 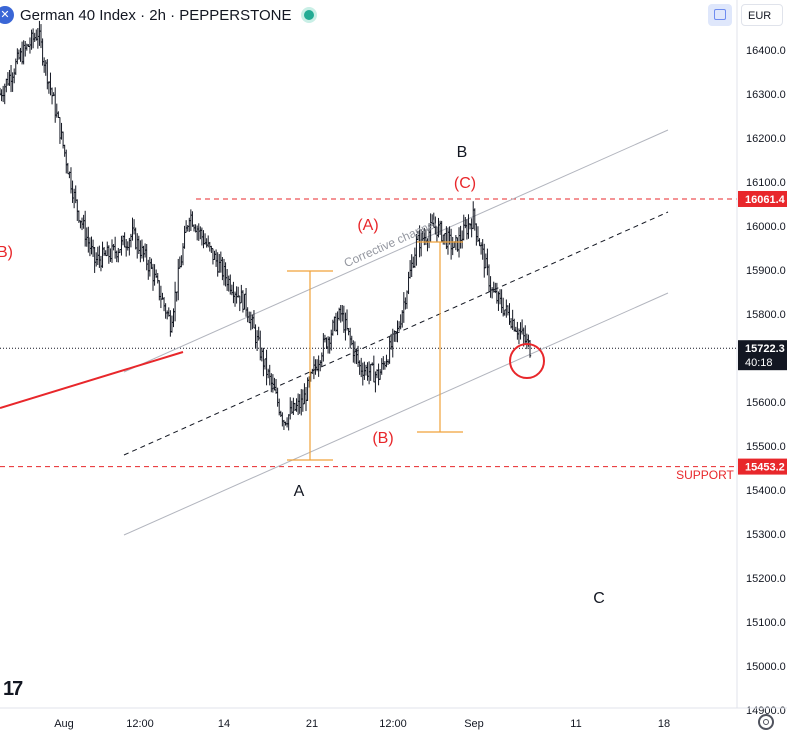 I want to click on price-tick-label: 15300.0, so click(x=766, y=535).